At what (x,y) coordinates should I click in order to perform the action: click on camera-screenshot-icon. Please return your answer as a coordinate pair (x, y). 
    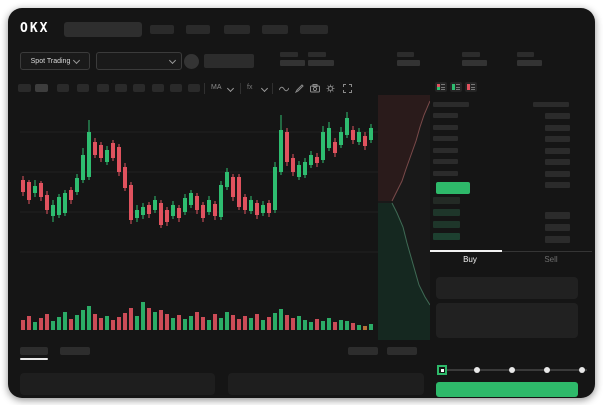
    Looking at the image, I should click on (315, 88).